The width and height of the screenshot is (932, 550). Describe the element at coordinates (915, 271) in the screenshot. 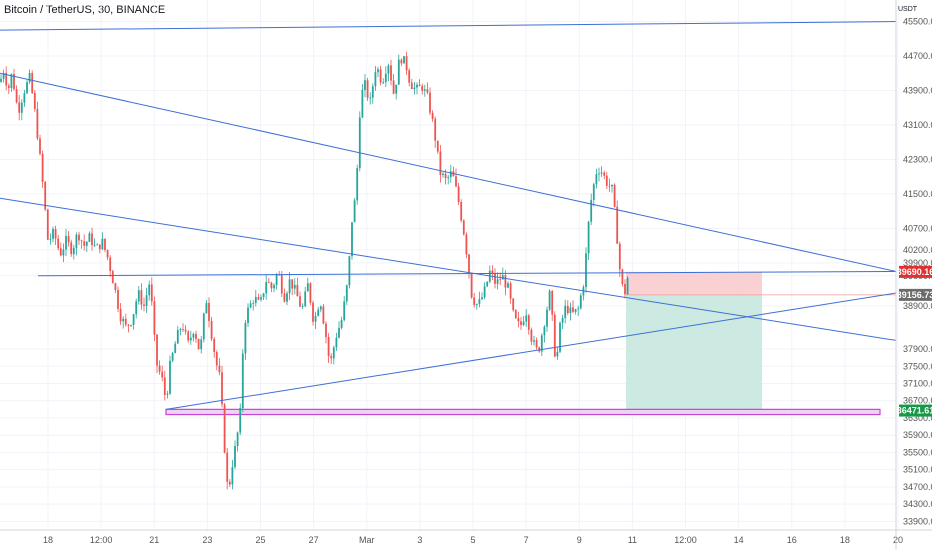

I see `price-badge-red` at that location.